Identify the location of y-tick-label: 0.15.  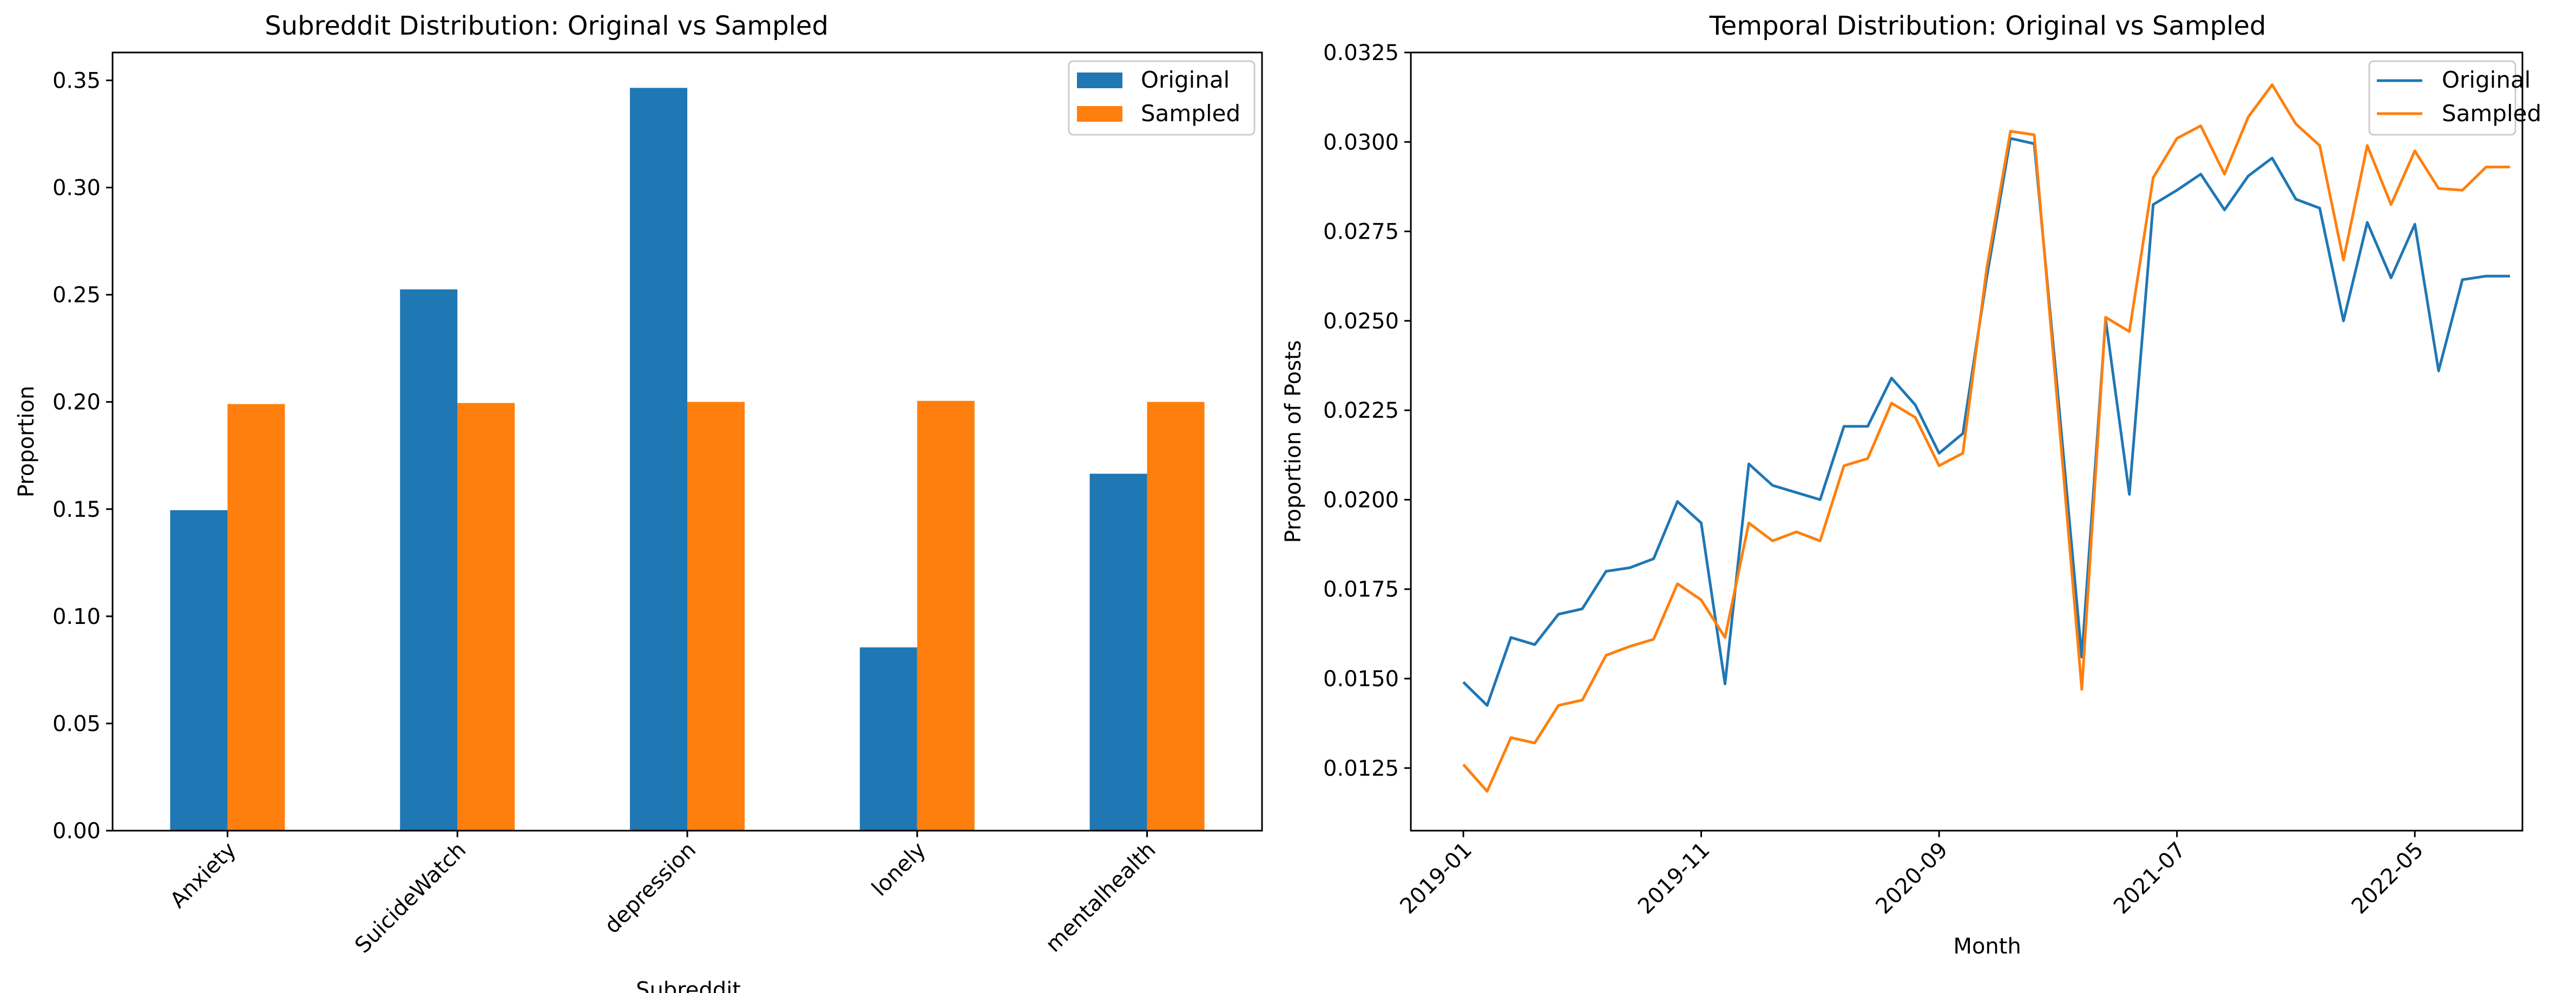
(76, 509).